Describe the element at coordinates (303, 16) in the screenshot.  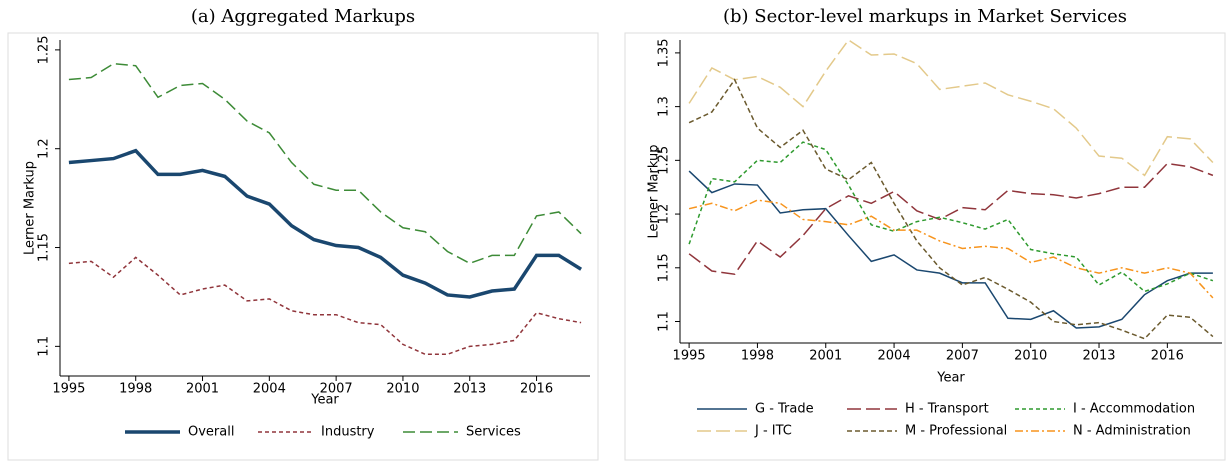
I see `chart-title: (a) Aggregated Markups` at that location.